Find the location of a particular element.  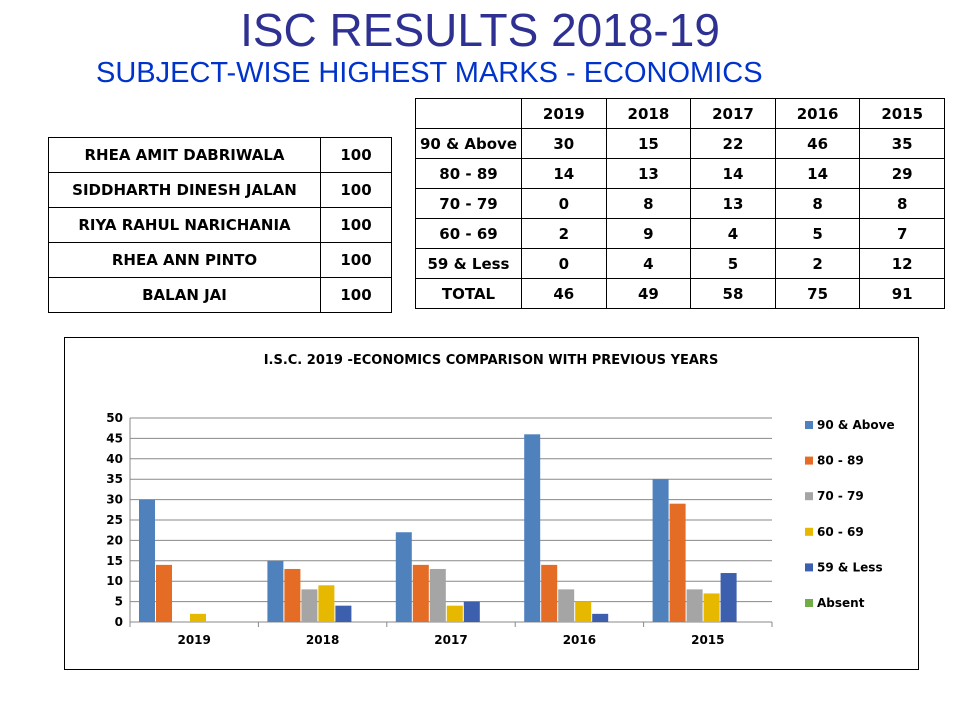

row-label: TOTAL is located at coordinates (468, 293).